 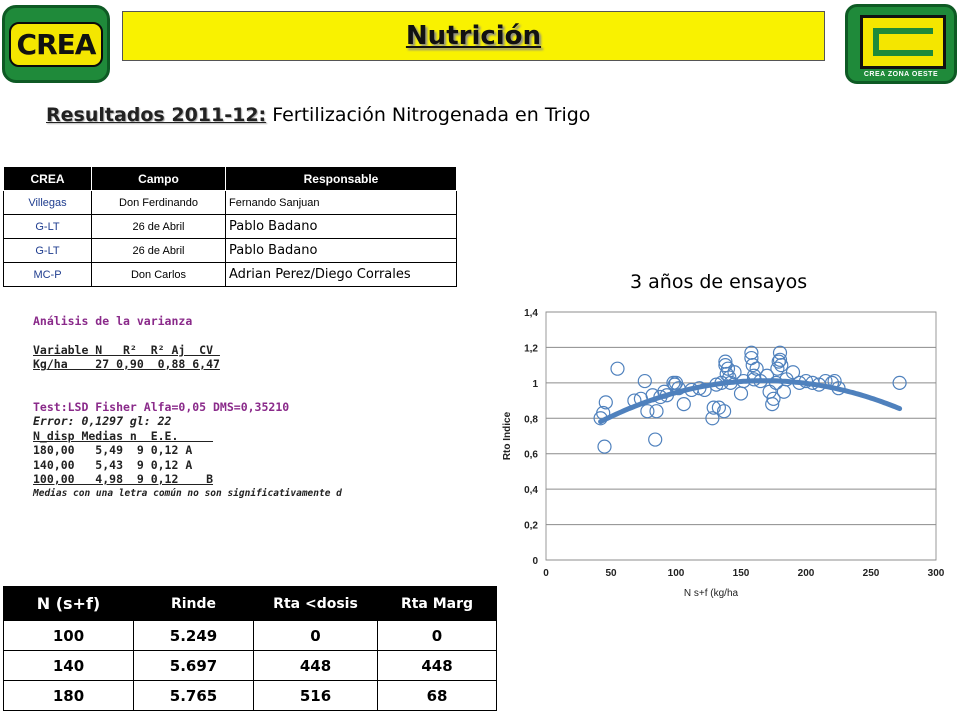 I want to click on header-crea: CREA, so click(x=47, y=178).